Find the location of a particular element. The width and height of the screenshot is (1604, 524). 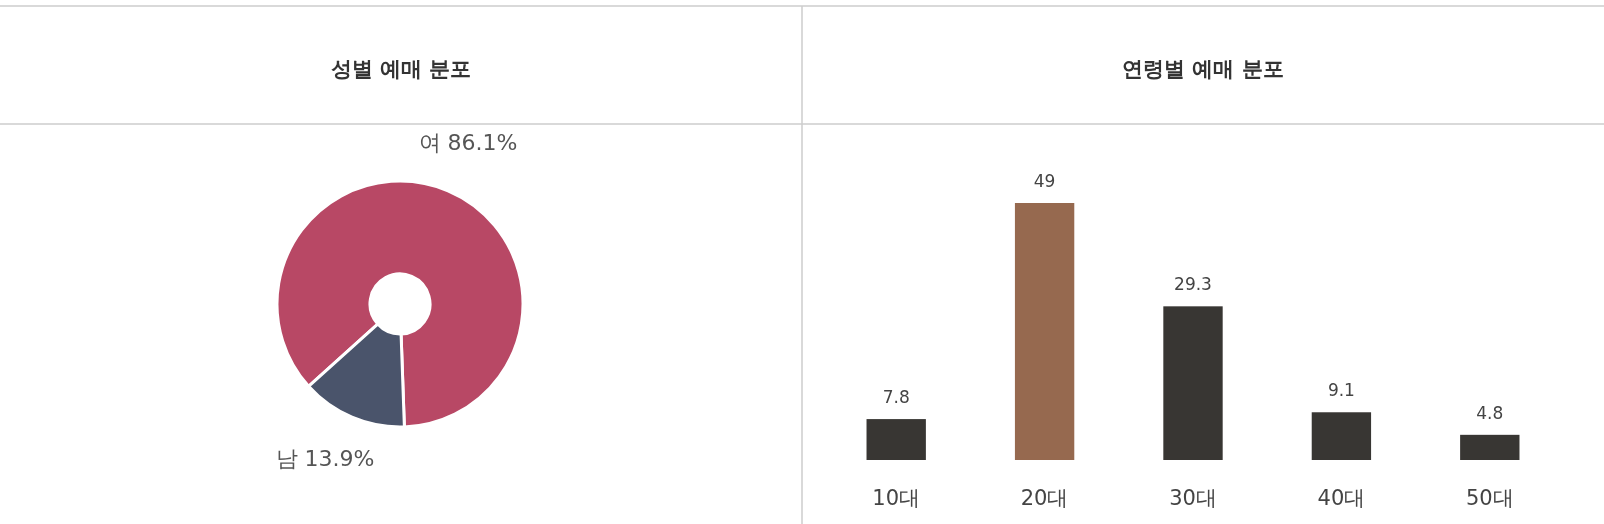

data-label: 29.3 is located at coordinates (1193, 284).